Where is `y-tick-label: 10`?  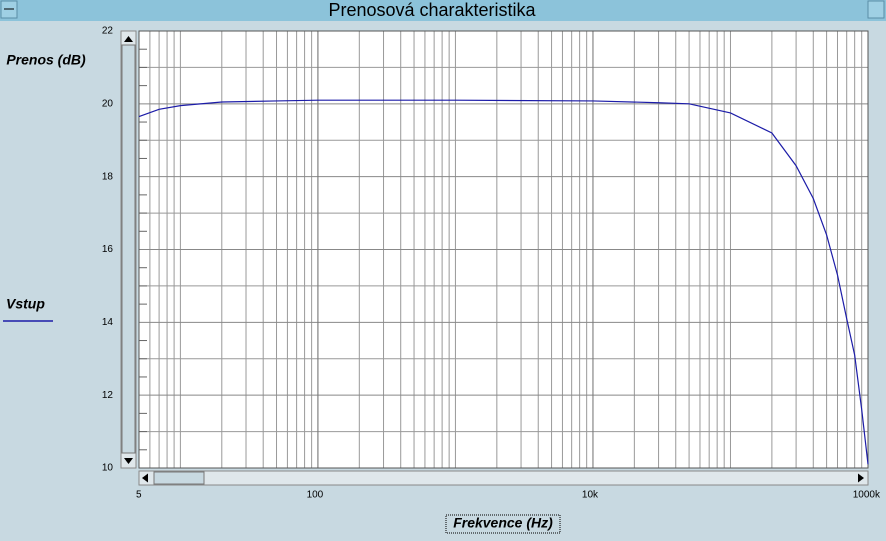 y-tick-label: 10 is located at coordinates (108, 468).